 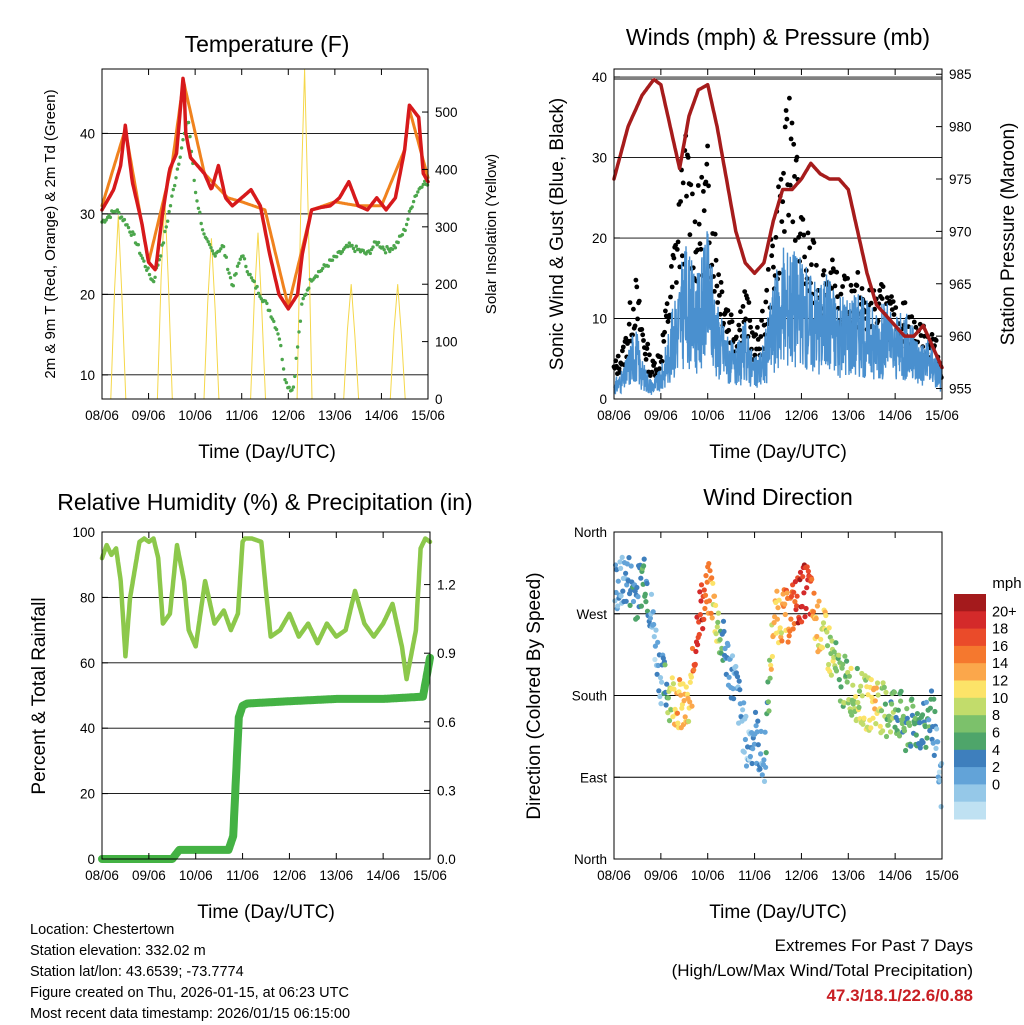 I want to click on direction-xtick-label: 14/06, so click(x=895, y=875).